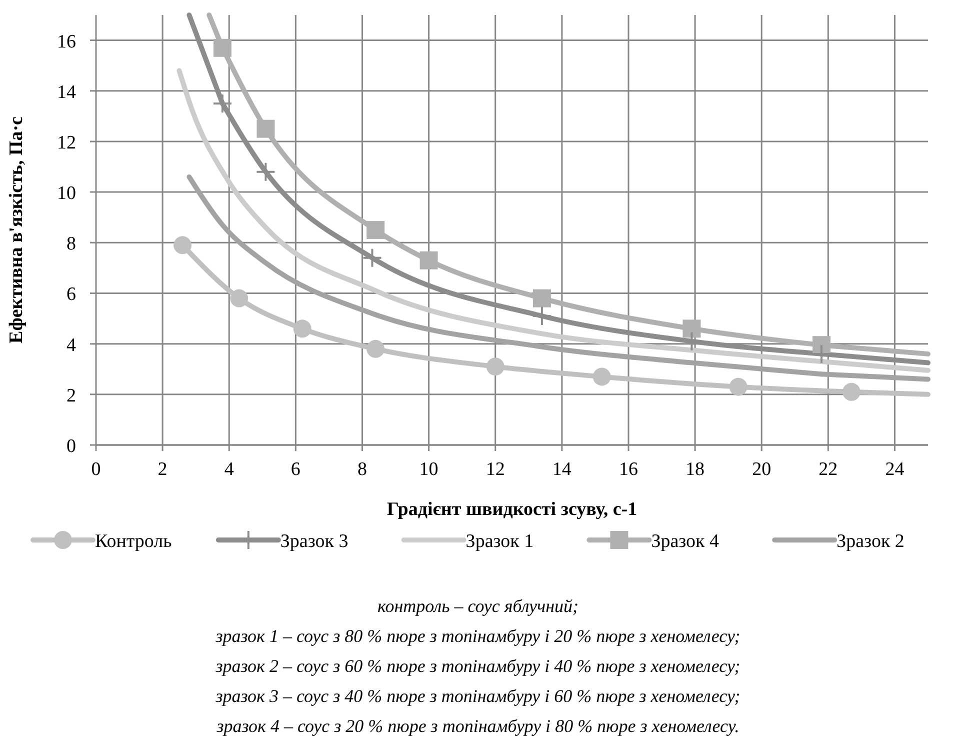  I want to click on x-tick-label: 0, so click(96, 469).